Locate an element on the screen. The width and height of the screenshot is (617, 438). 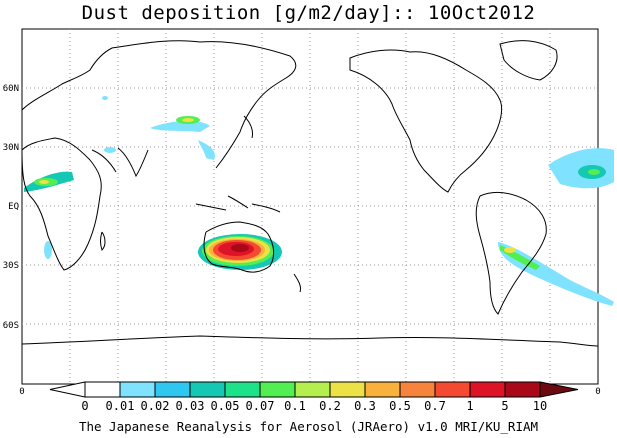
colorbar-tick-label: 0.7 is located at coordinates (435, 406).